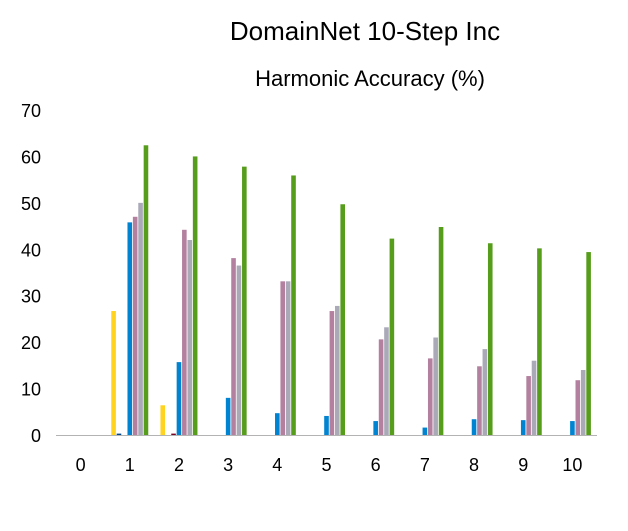 This screenshot has width=628, height=531. Describe the element at coordinates (31, 204) in the screenshot. I see `y-tick-label: 50` at that location.